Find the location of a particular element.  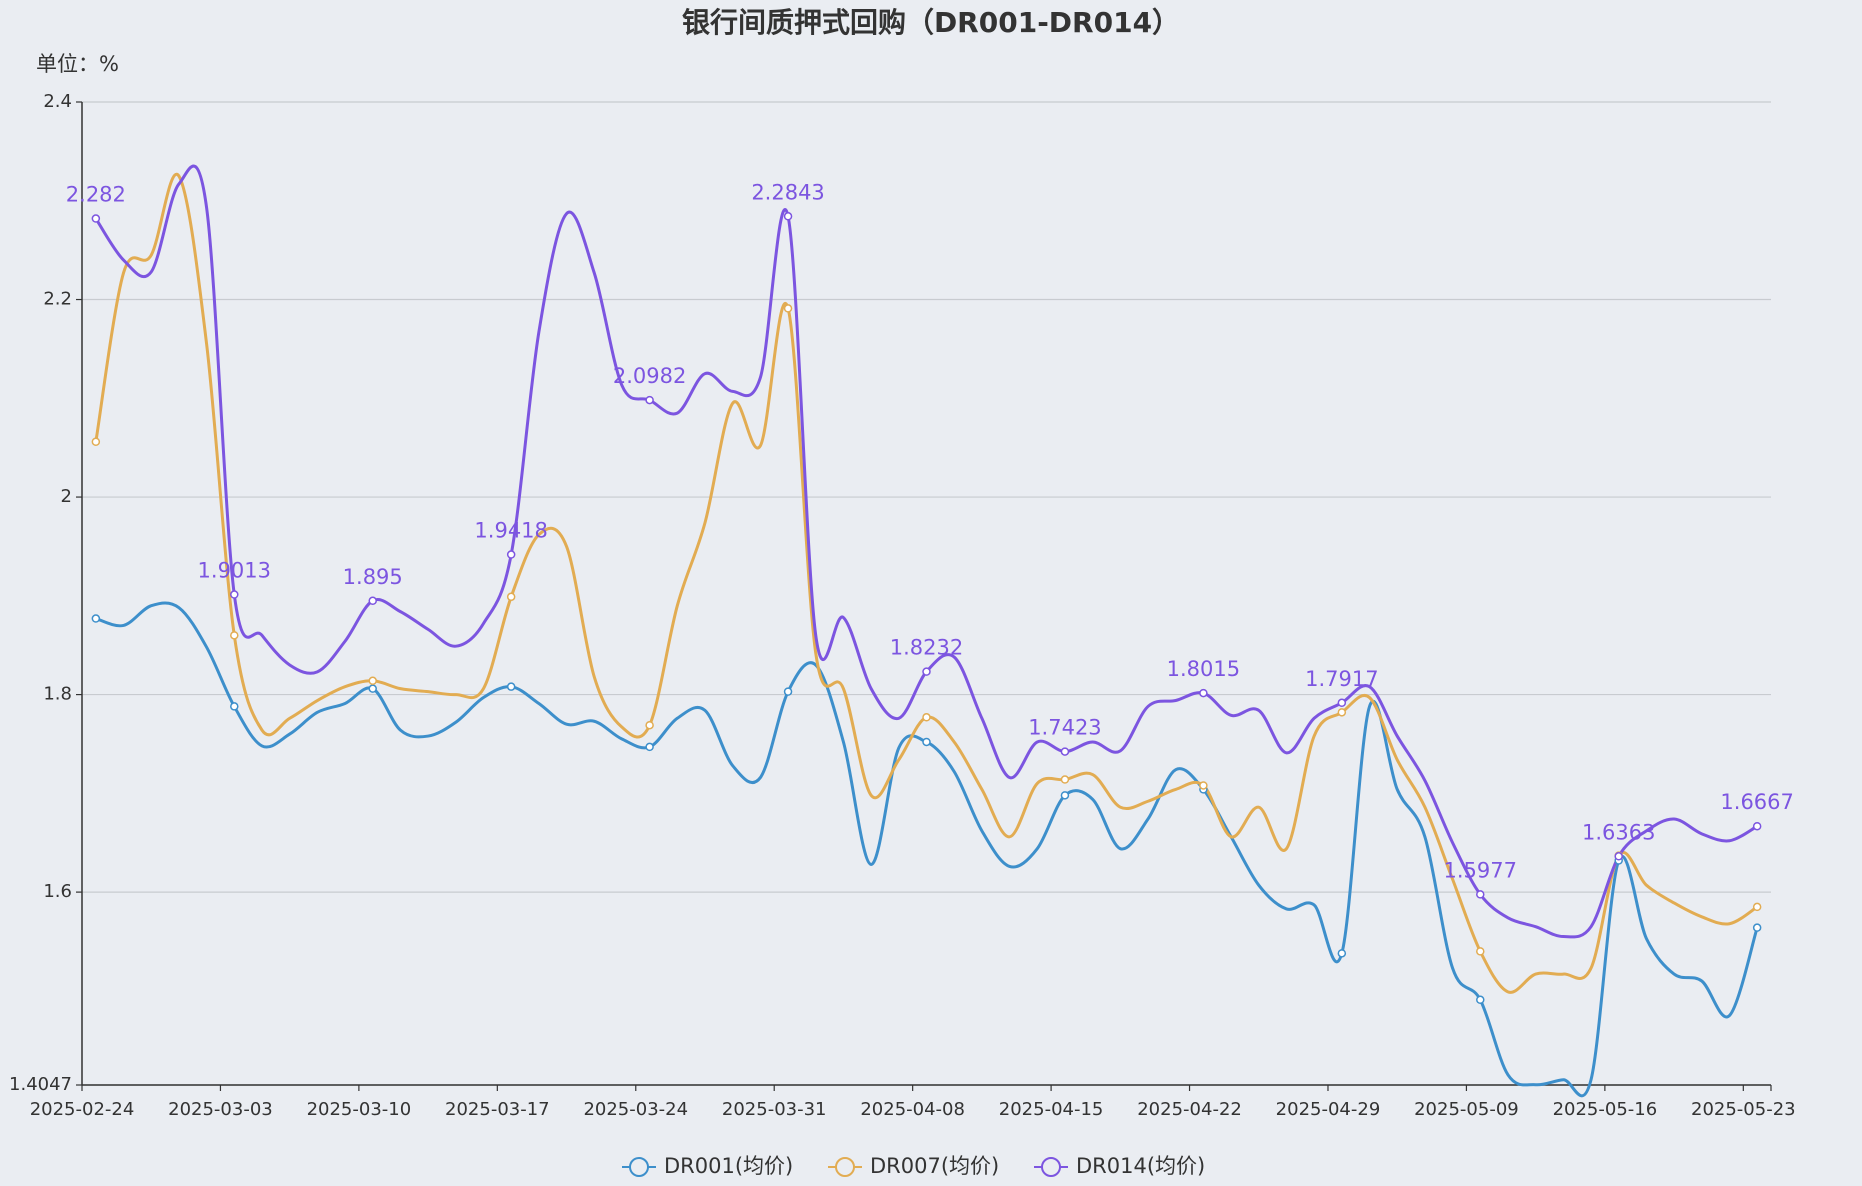

y-tick-label: 2.4 is located at coordinates (57, 101).